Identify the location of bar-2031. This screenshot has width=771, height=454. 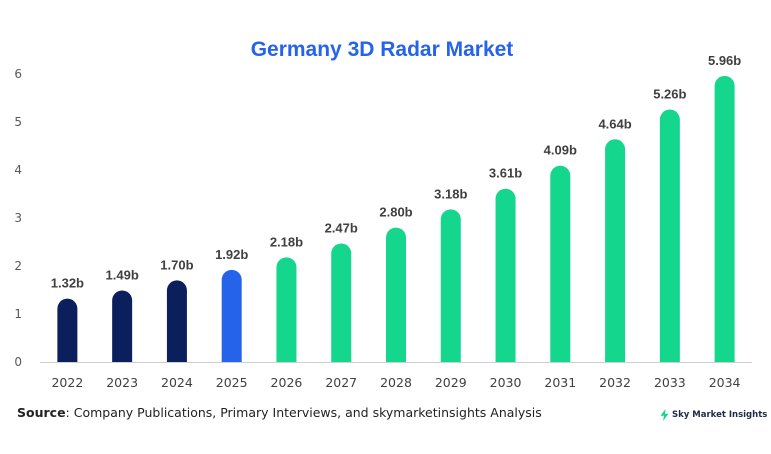
(560, 263).